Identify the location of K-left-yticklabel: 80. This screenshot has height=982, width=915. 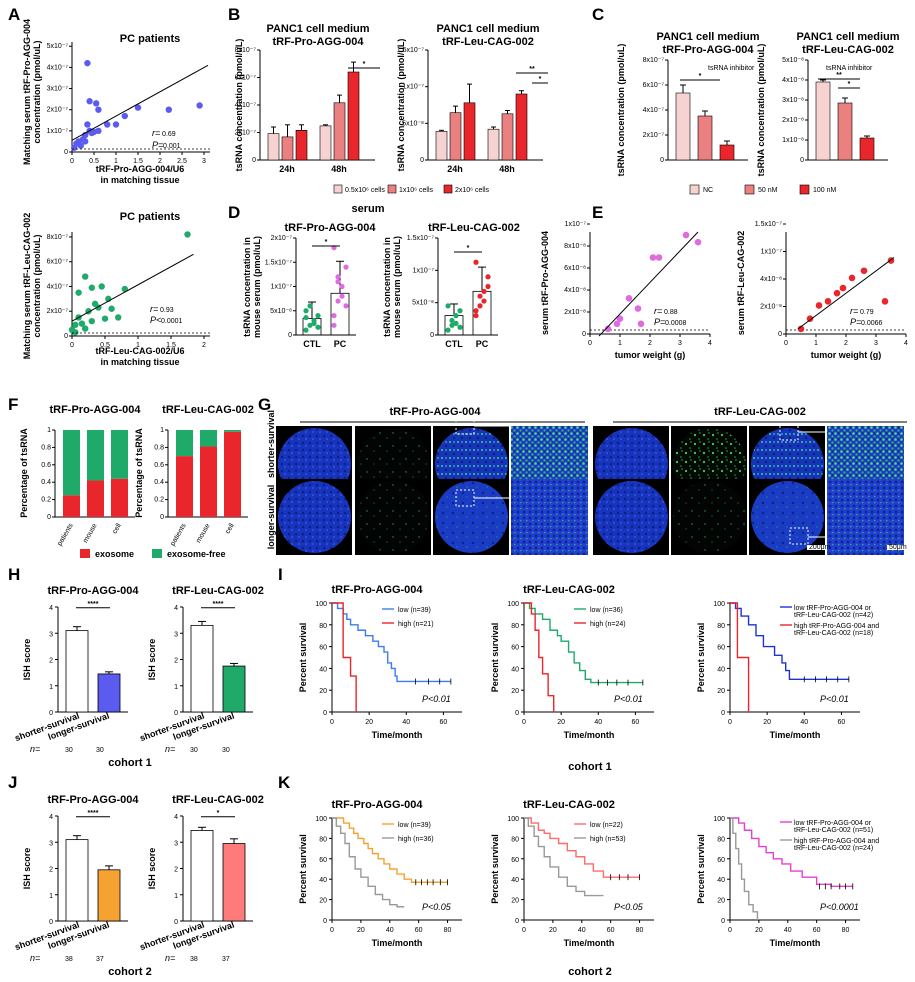
(323, 839).